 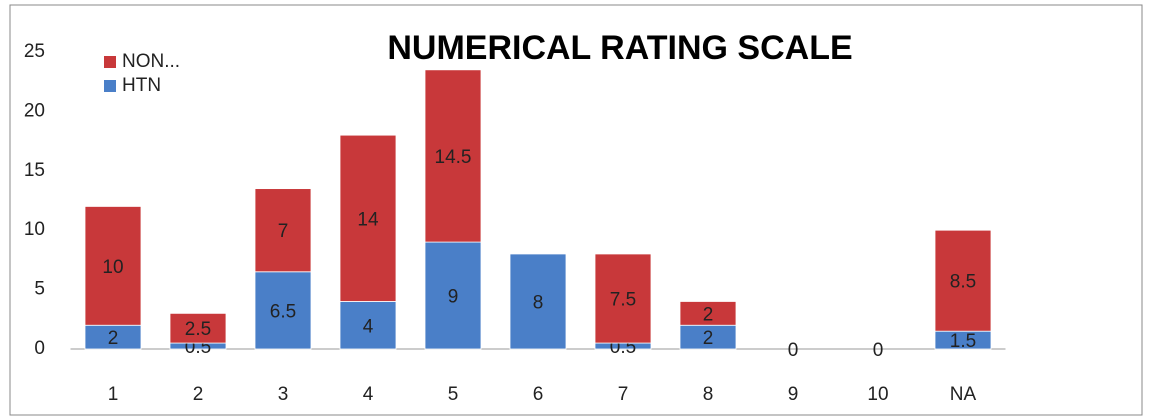 What do you see at coordinates (708, 394) in the screenshot?
I see `x-tick-label: 8` at bounding box center [708, 394].